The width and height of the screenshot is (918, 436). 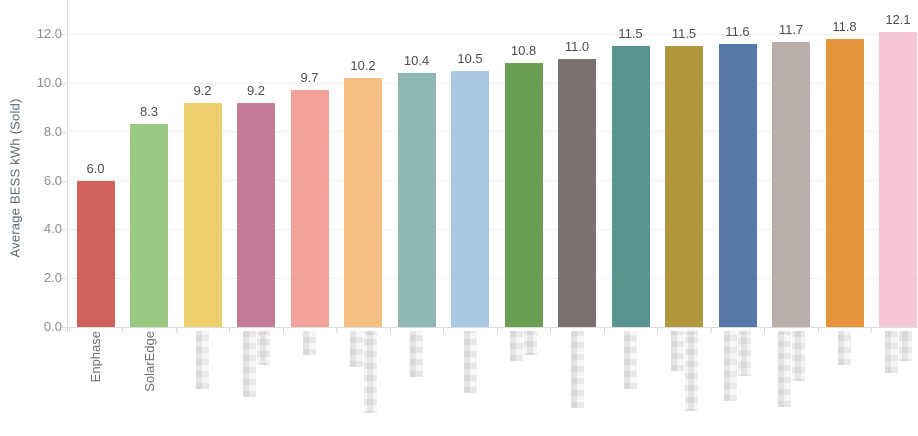 What do you see at coordinates (737, 31) in the screenshot?
I see `bar-value-label: 11.6` at bounding box center [737, 31].